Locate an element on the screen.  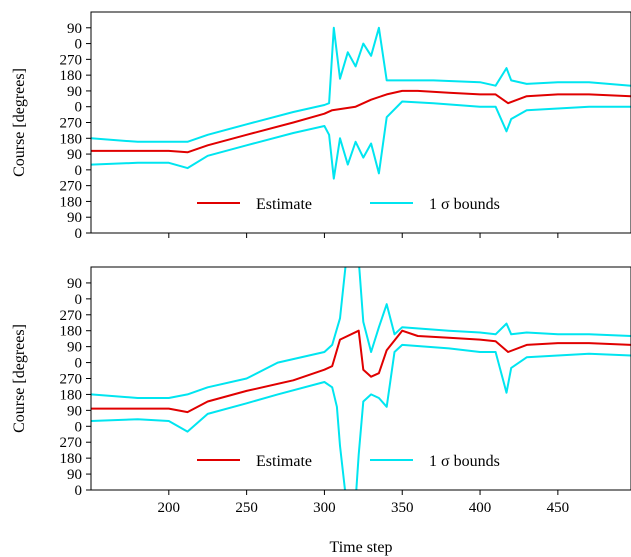
bottom-x-tick-label: 450 is located at coordinates (558, 508).